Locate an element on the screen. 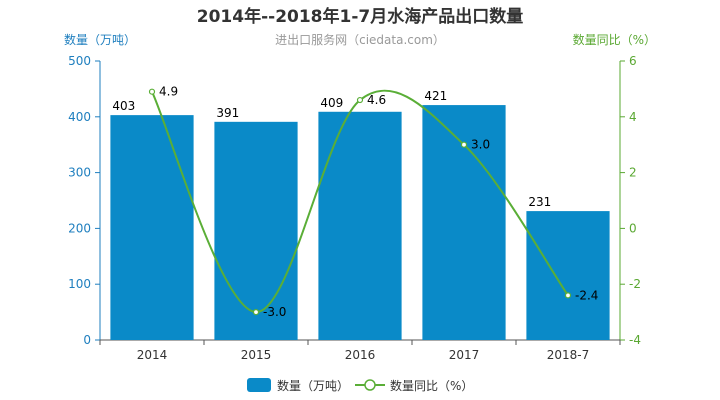 This screenshot has height=400, width=720. y-axis-right-tick-label: 6 is located at coordinates (633, 61).